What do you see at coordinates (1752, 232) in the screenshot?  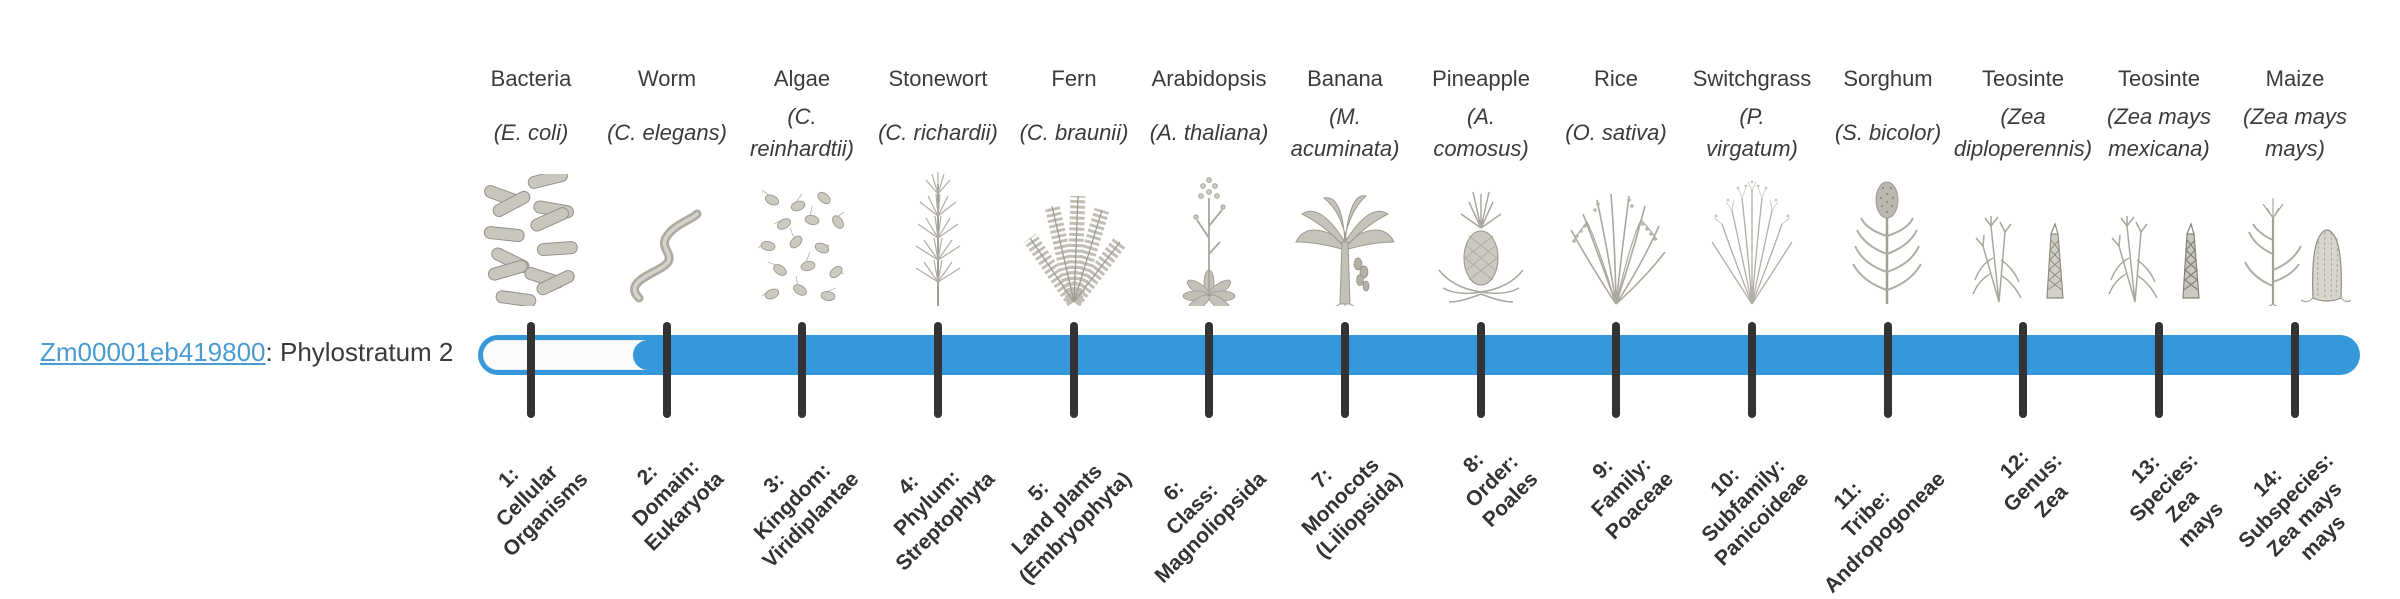 I see `switchgrass-illustration` at bounding box center [1752, 232].